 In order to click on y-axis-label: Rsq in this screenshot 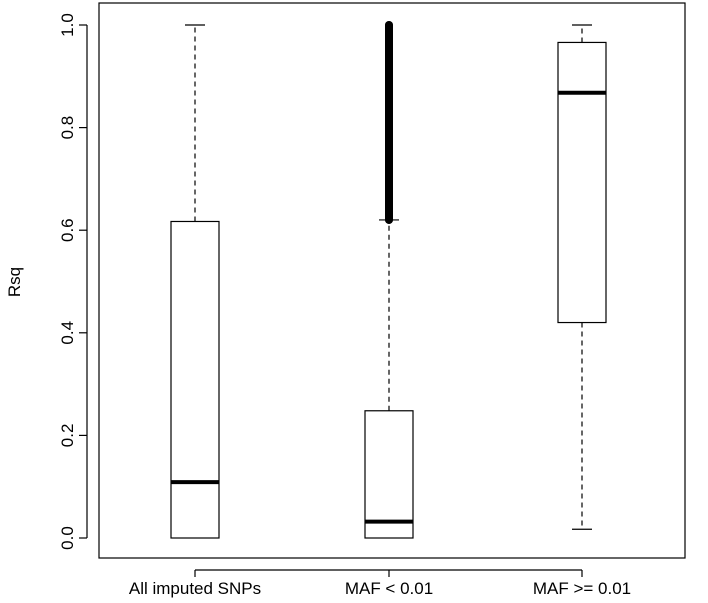, I will do `click(14, 282)`.